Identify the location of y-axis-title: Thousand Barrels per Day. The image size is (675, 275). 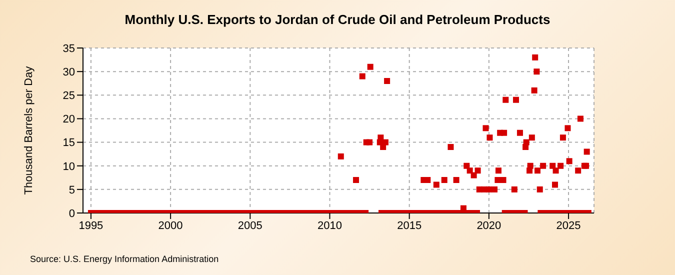
(28, 130).